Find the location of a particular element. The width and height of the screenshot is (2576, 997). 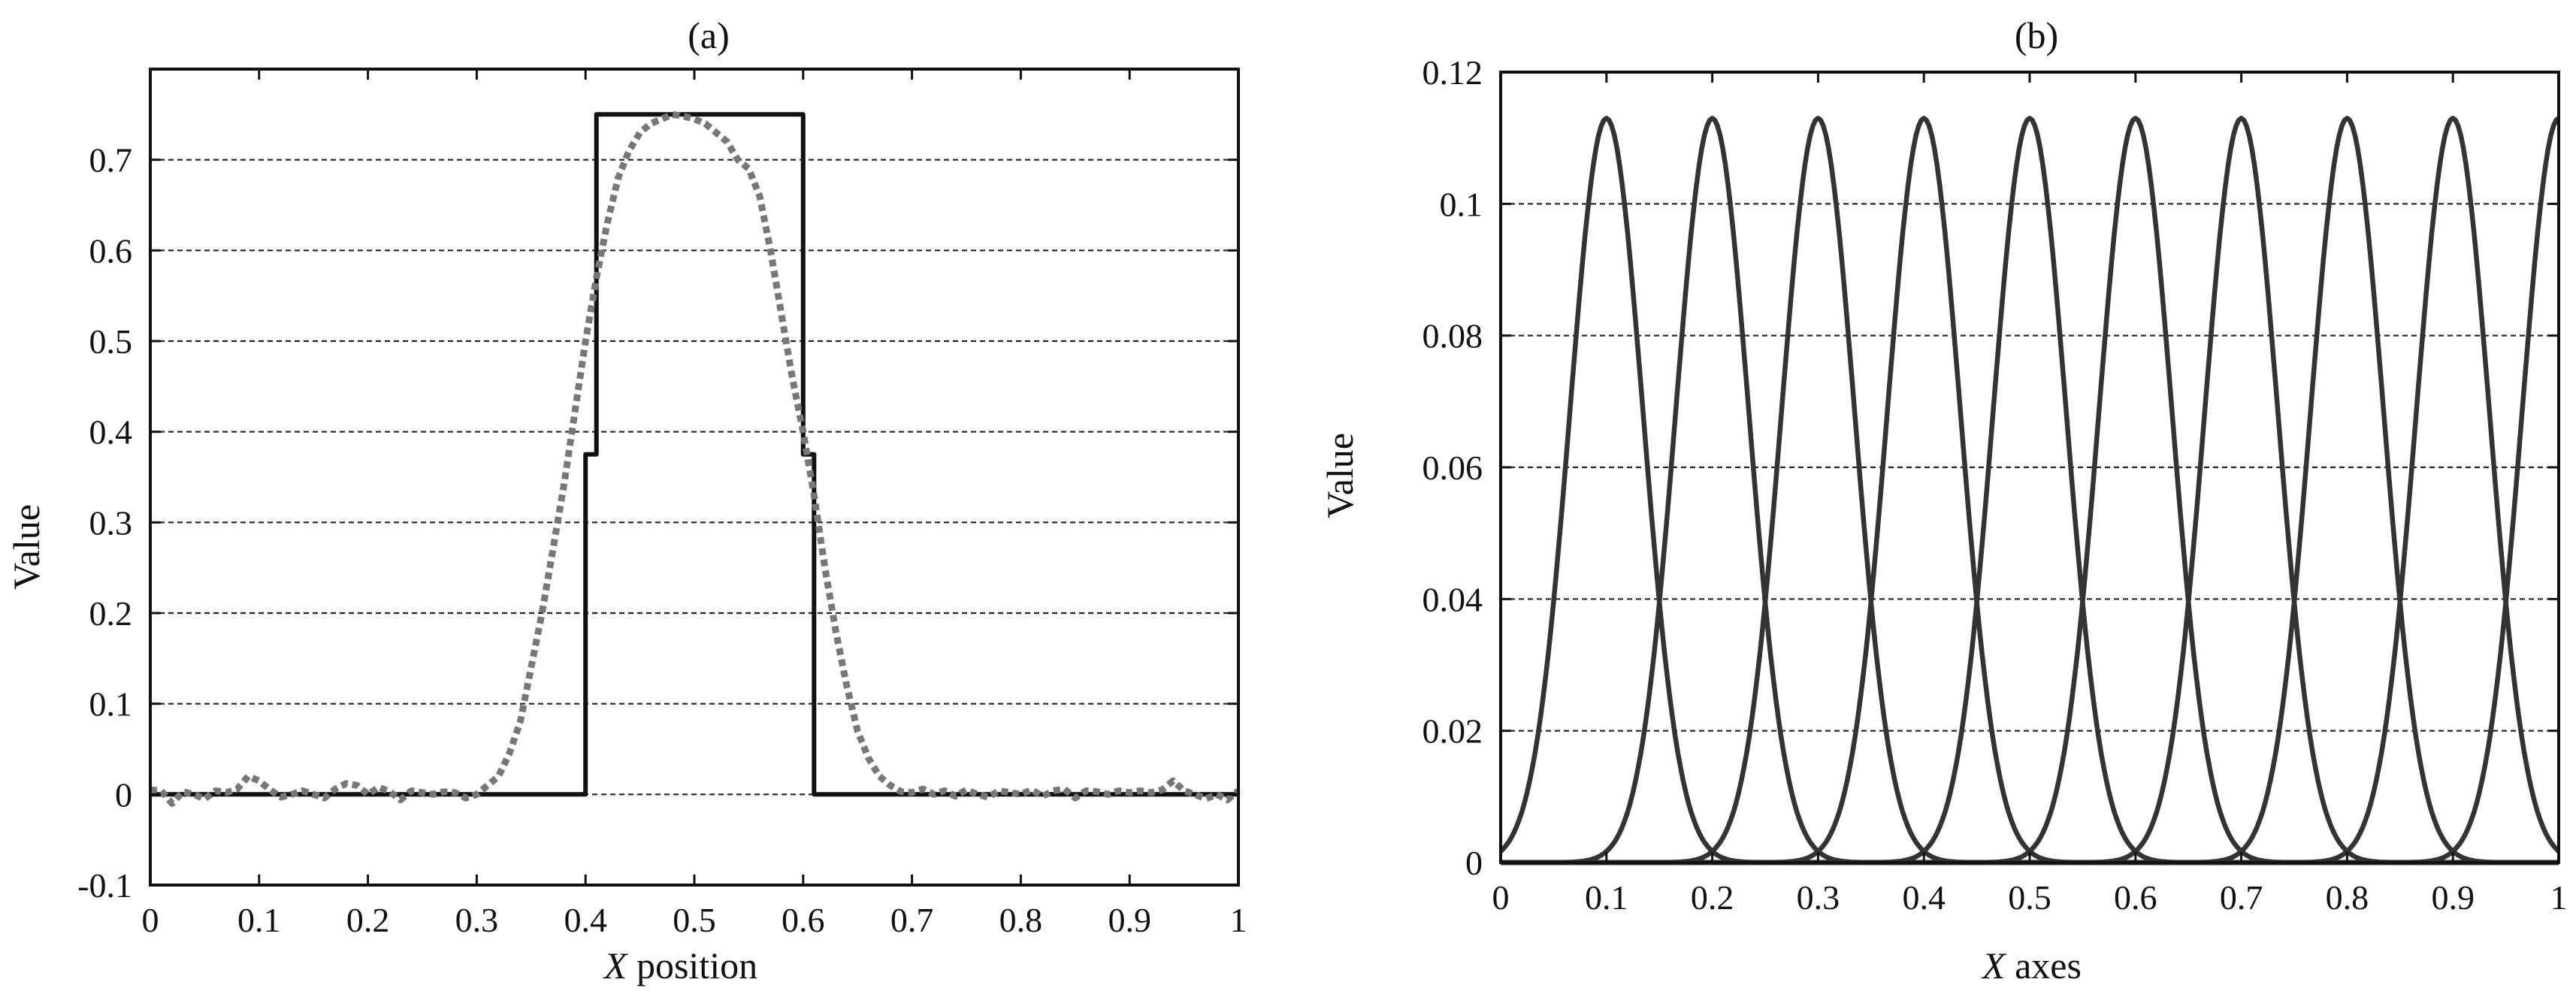

panel-a-y-tick-label: -0.1 is located at coordinates (105, 885).